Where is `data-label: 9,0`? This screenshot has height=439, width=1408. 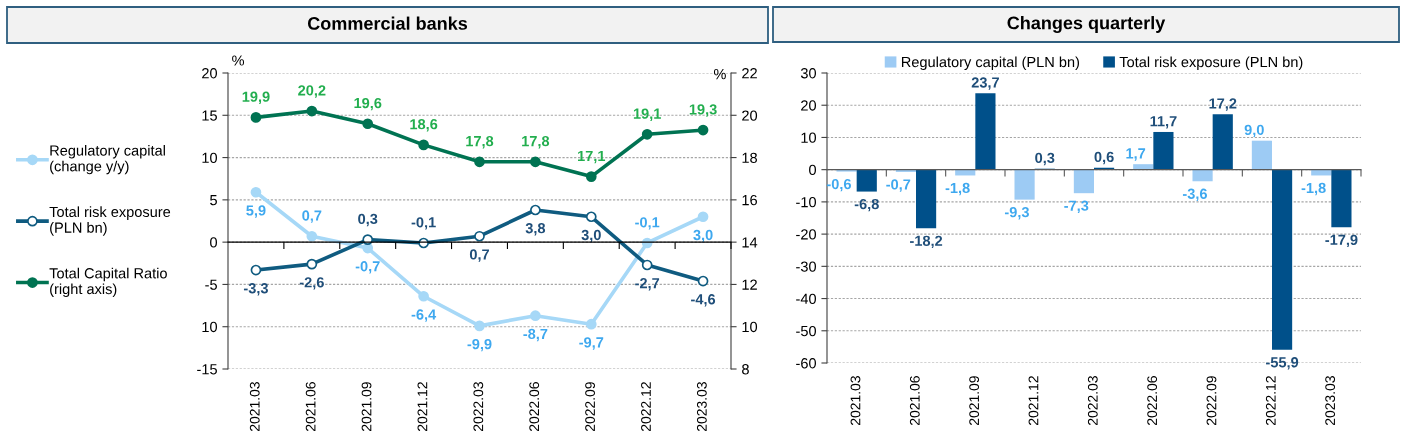
data-label: 9,0 is located at coordinates (1254, 131).